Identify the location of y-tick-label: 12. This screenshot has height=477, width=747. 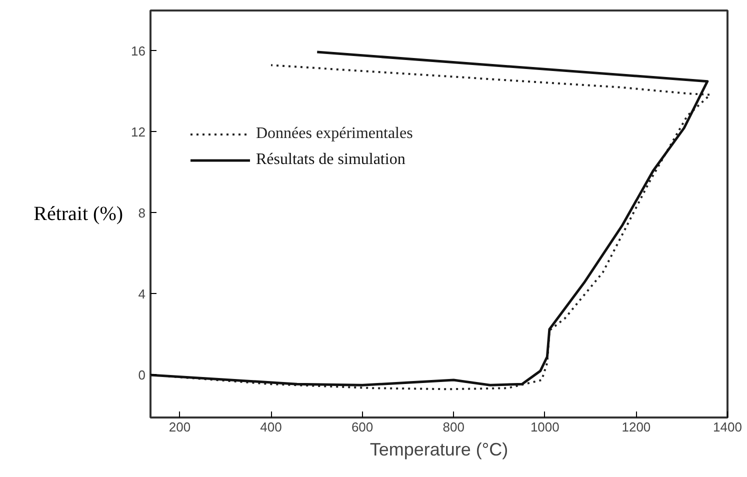
(138, 132).